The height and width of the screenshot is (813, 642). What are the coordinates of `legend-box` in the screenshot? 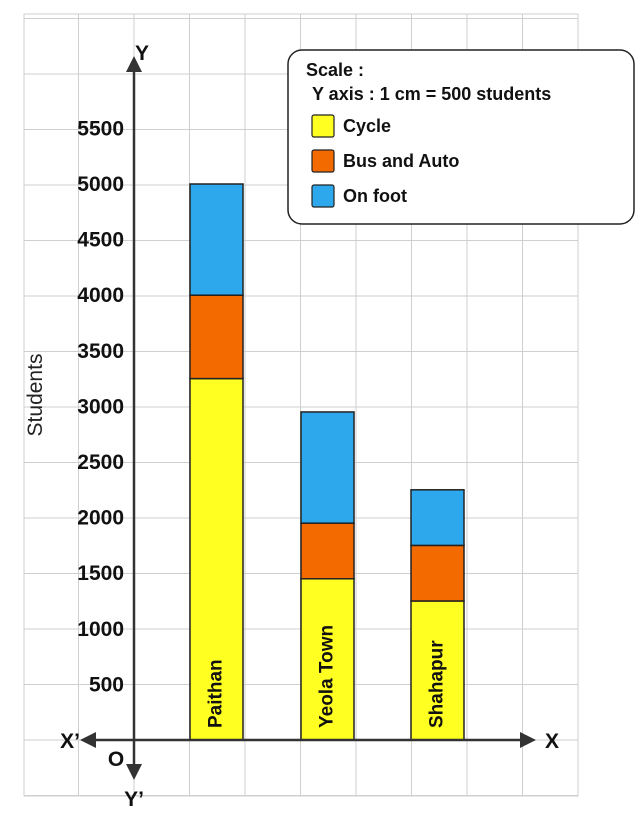 It's located at (461, 137).